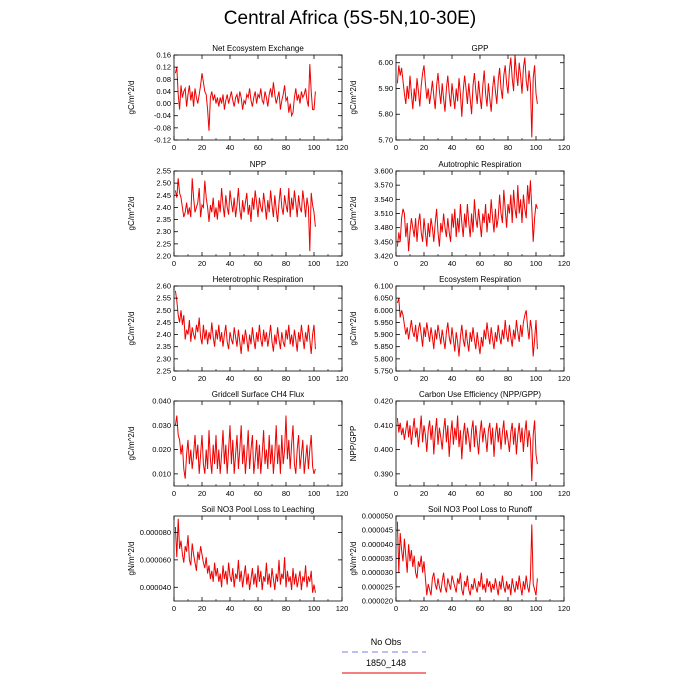  I want to click on y-tick-label: 5.80, so click(385, 114).